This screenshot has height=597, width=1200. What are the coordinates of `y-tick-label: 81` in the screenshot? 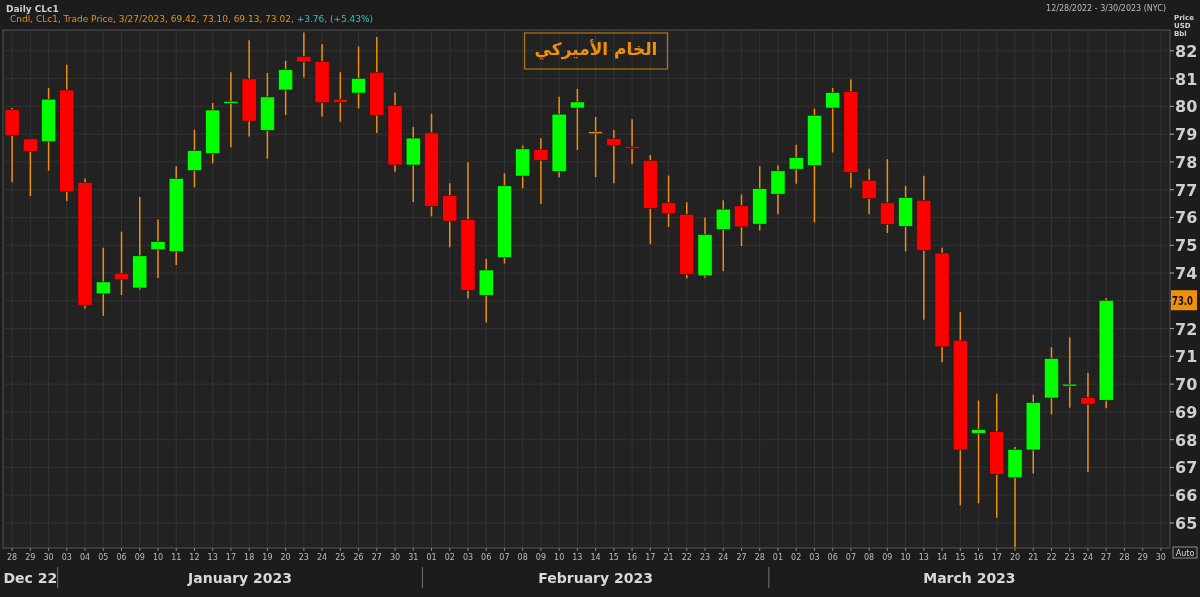 It's located at (1186, 79).